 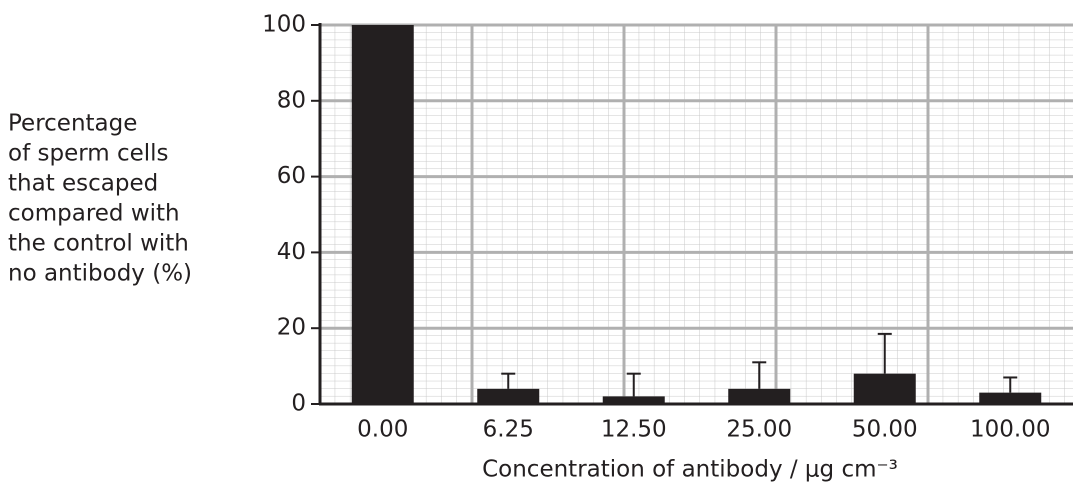 What do you see at coordinates (98, 244) in the screenshot?
I see `y-axis-label: the control with` at bounding box center [98, 244].